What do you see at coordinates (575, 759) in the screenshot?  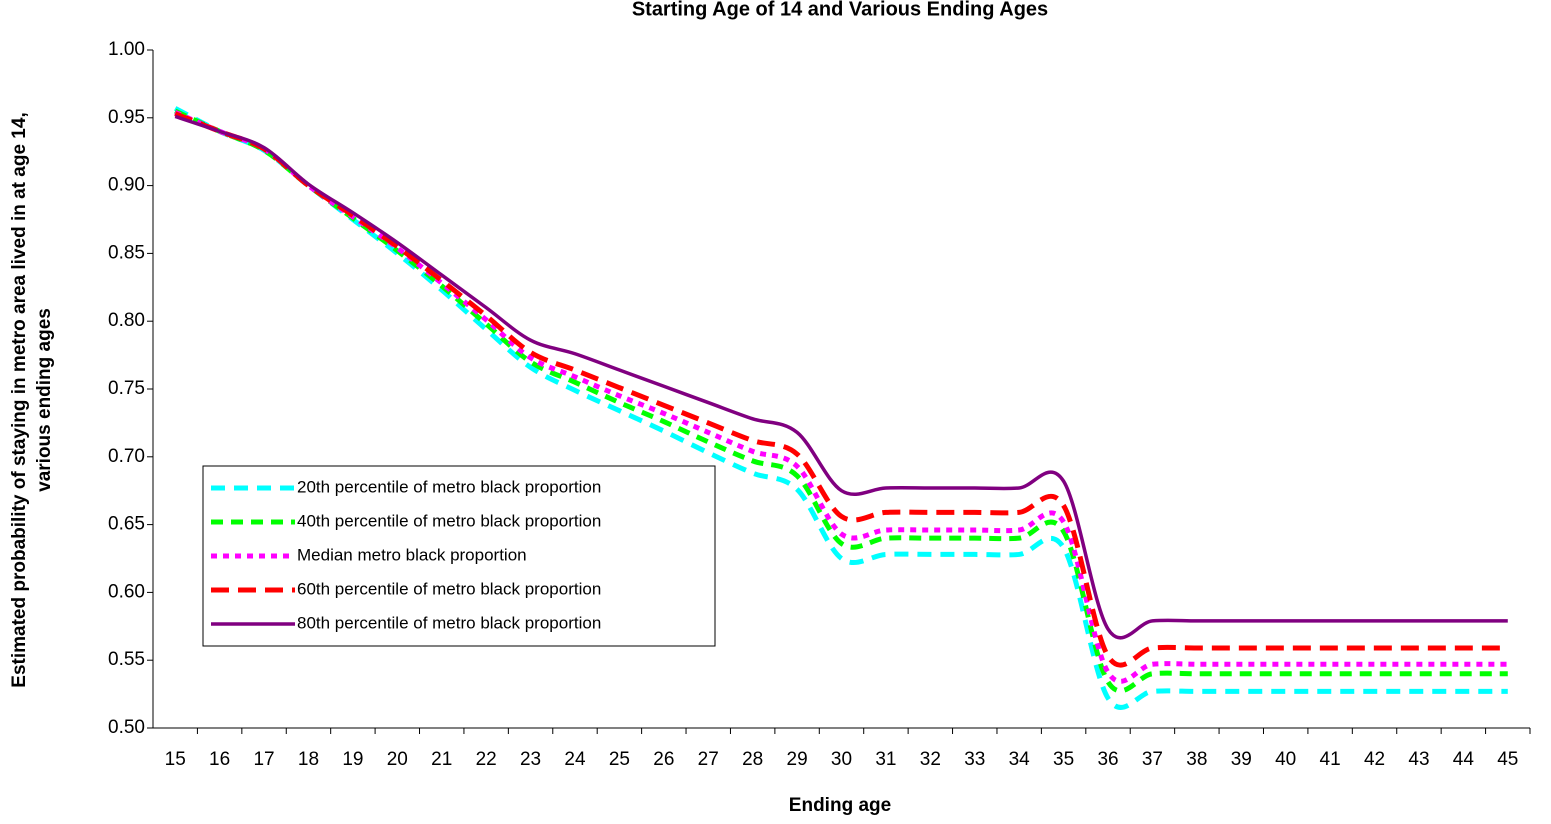 I see `x-tick-label: 24` at bounding box center [575, 759].